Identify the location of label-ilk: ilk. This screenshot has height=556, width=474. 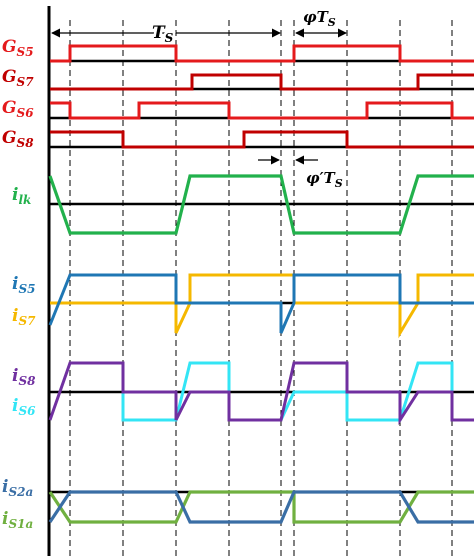
(21, 196).